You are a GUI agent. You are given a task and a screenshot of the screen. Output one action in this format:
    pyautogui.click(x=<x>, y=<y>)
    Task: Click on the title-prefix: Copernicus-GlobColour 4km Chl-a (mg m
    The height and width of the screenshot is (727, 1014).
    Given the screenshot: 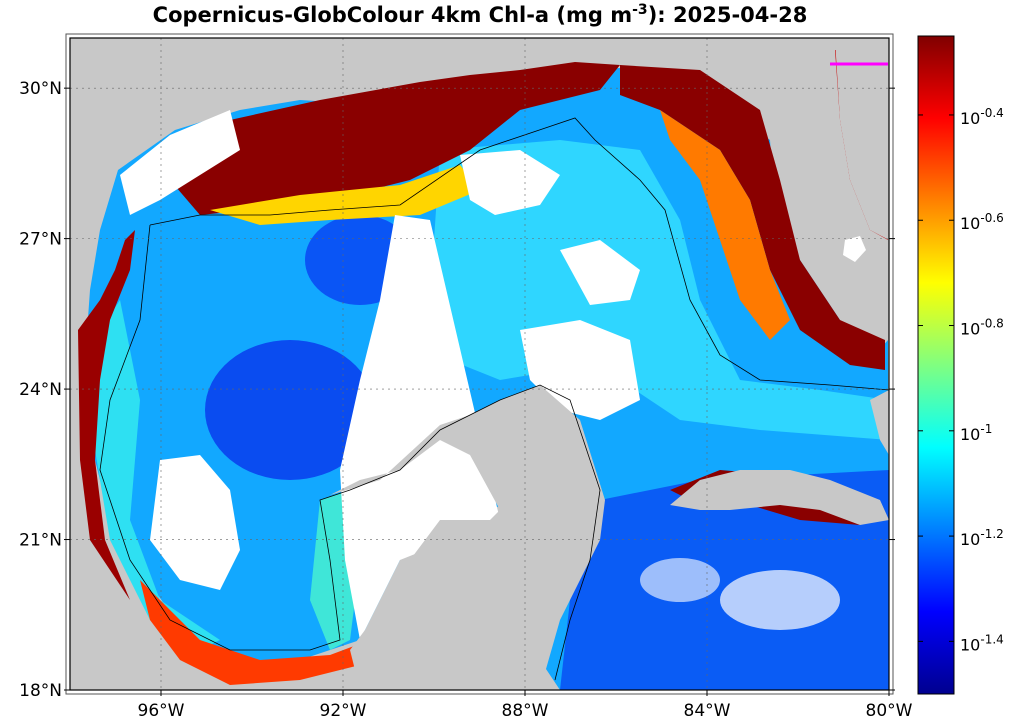 What is the action you would take?
    pyautogui.click(x=392, y=15)
    